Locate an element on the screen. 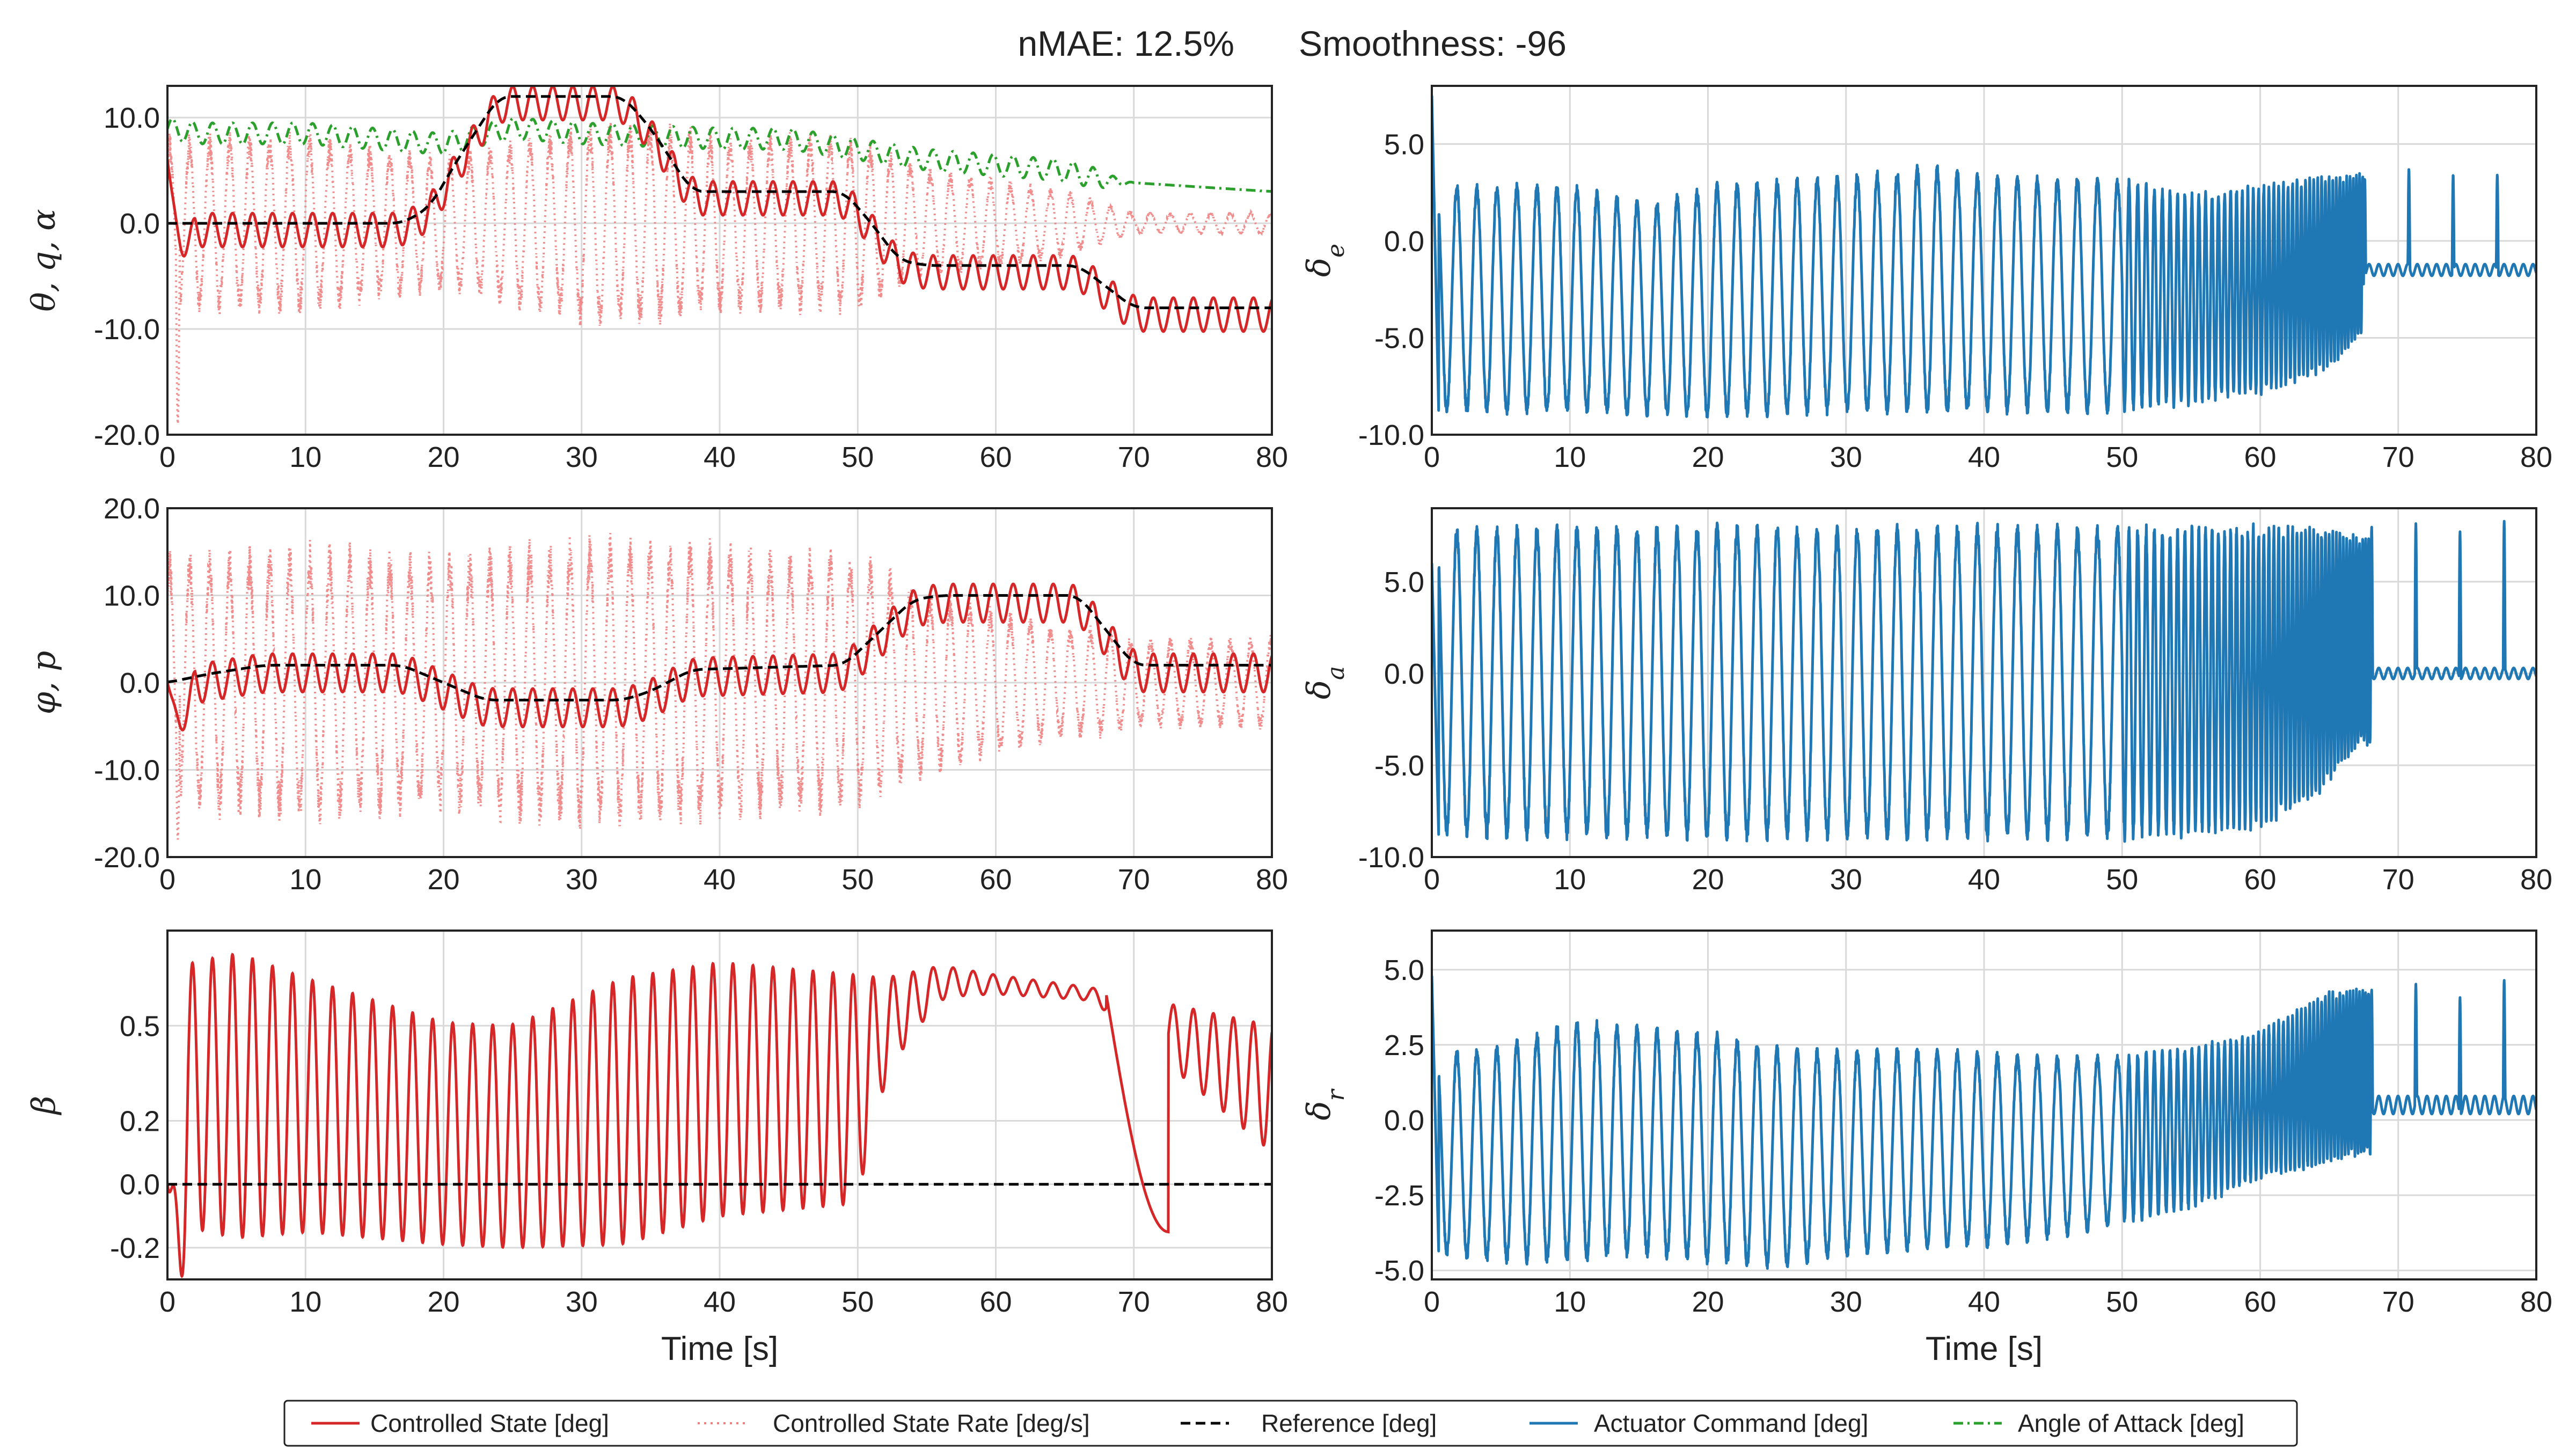 Image resolution: width=2576 pixels, height=1449 pixels. series-state-line is located at coordinates (719, 209).